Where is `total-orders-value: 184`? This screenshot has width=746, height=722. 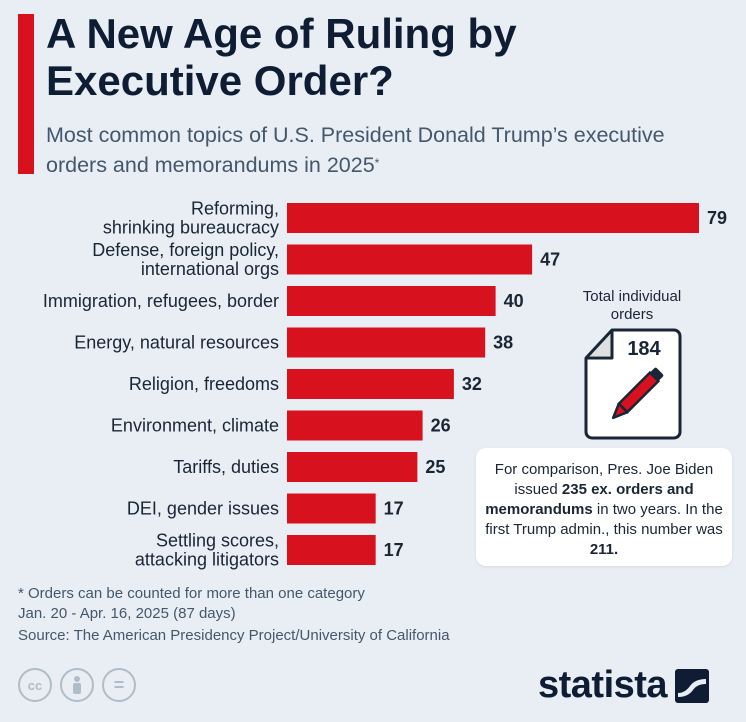 total-orders-value: 184 is located at coordinates (644, 349).